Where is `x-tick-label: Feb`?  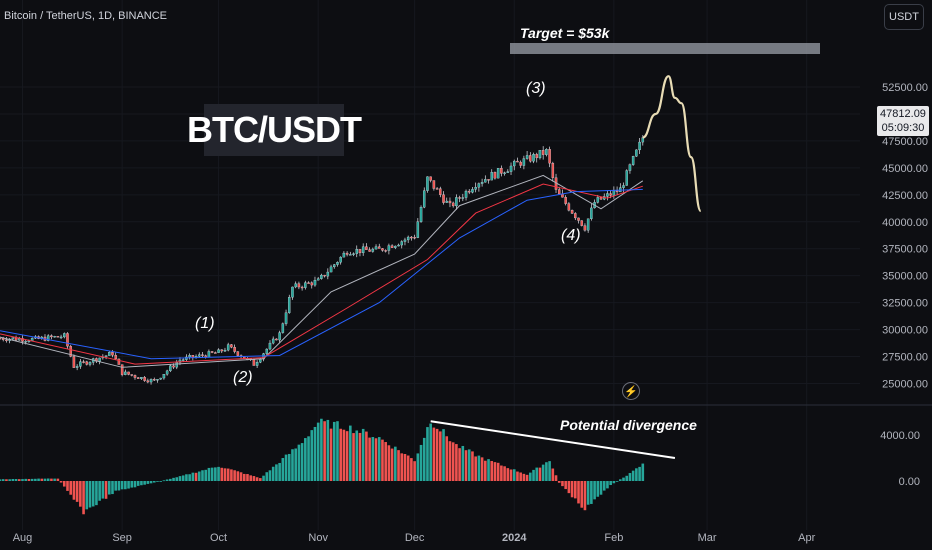
x-tick-label: Feb is located at coordinates (613, 538).